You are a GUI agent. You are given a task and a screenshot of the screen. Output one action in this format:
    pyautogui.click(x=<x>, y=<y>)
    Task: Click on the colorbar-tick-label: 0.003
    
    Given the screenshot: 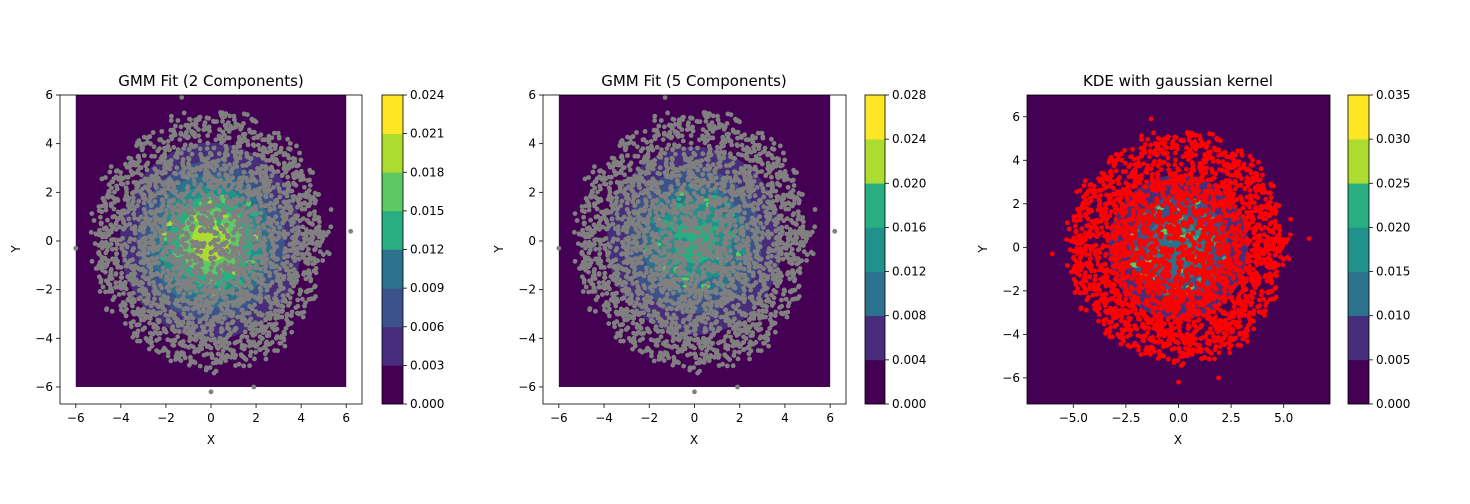 What is the action you would take?
    pyautogui.click(x=427, y=365)
    